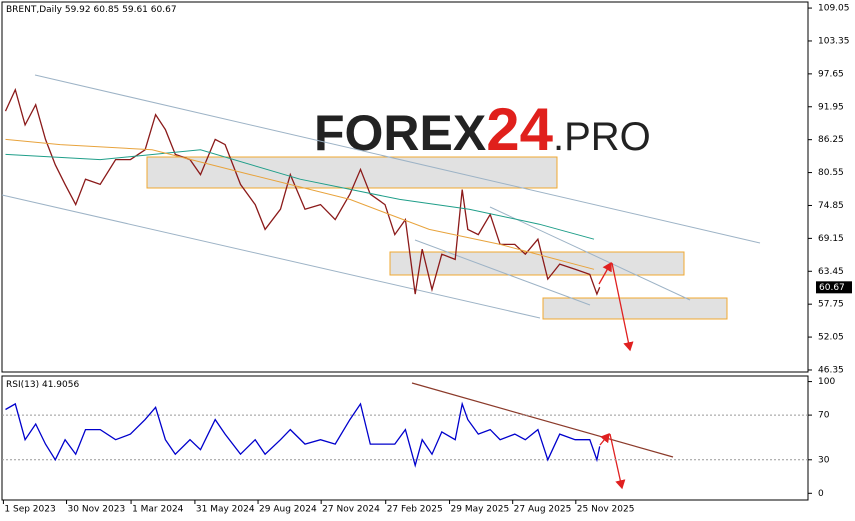 The width and height of the screenshot is (855, 521). What do you see at coordinates (22, 385) in the screenshot?
I see `rsi-title: RSI(13)` at bounding box center [22, 385].